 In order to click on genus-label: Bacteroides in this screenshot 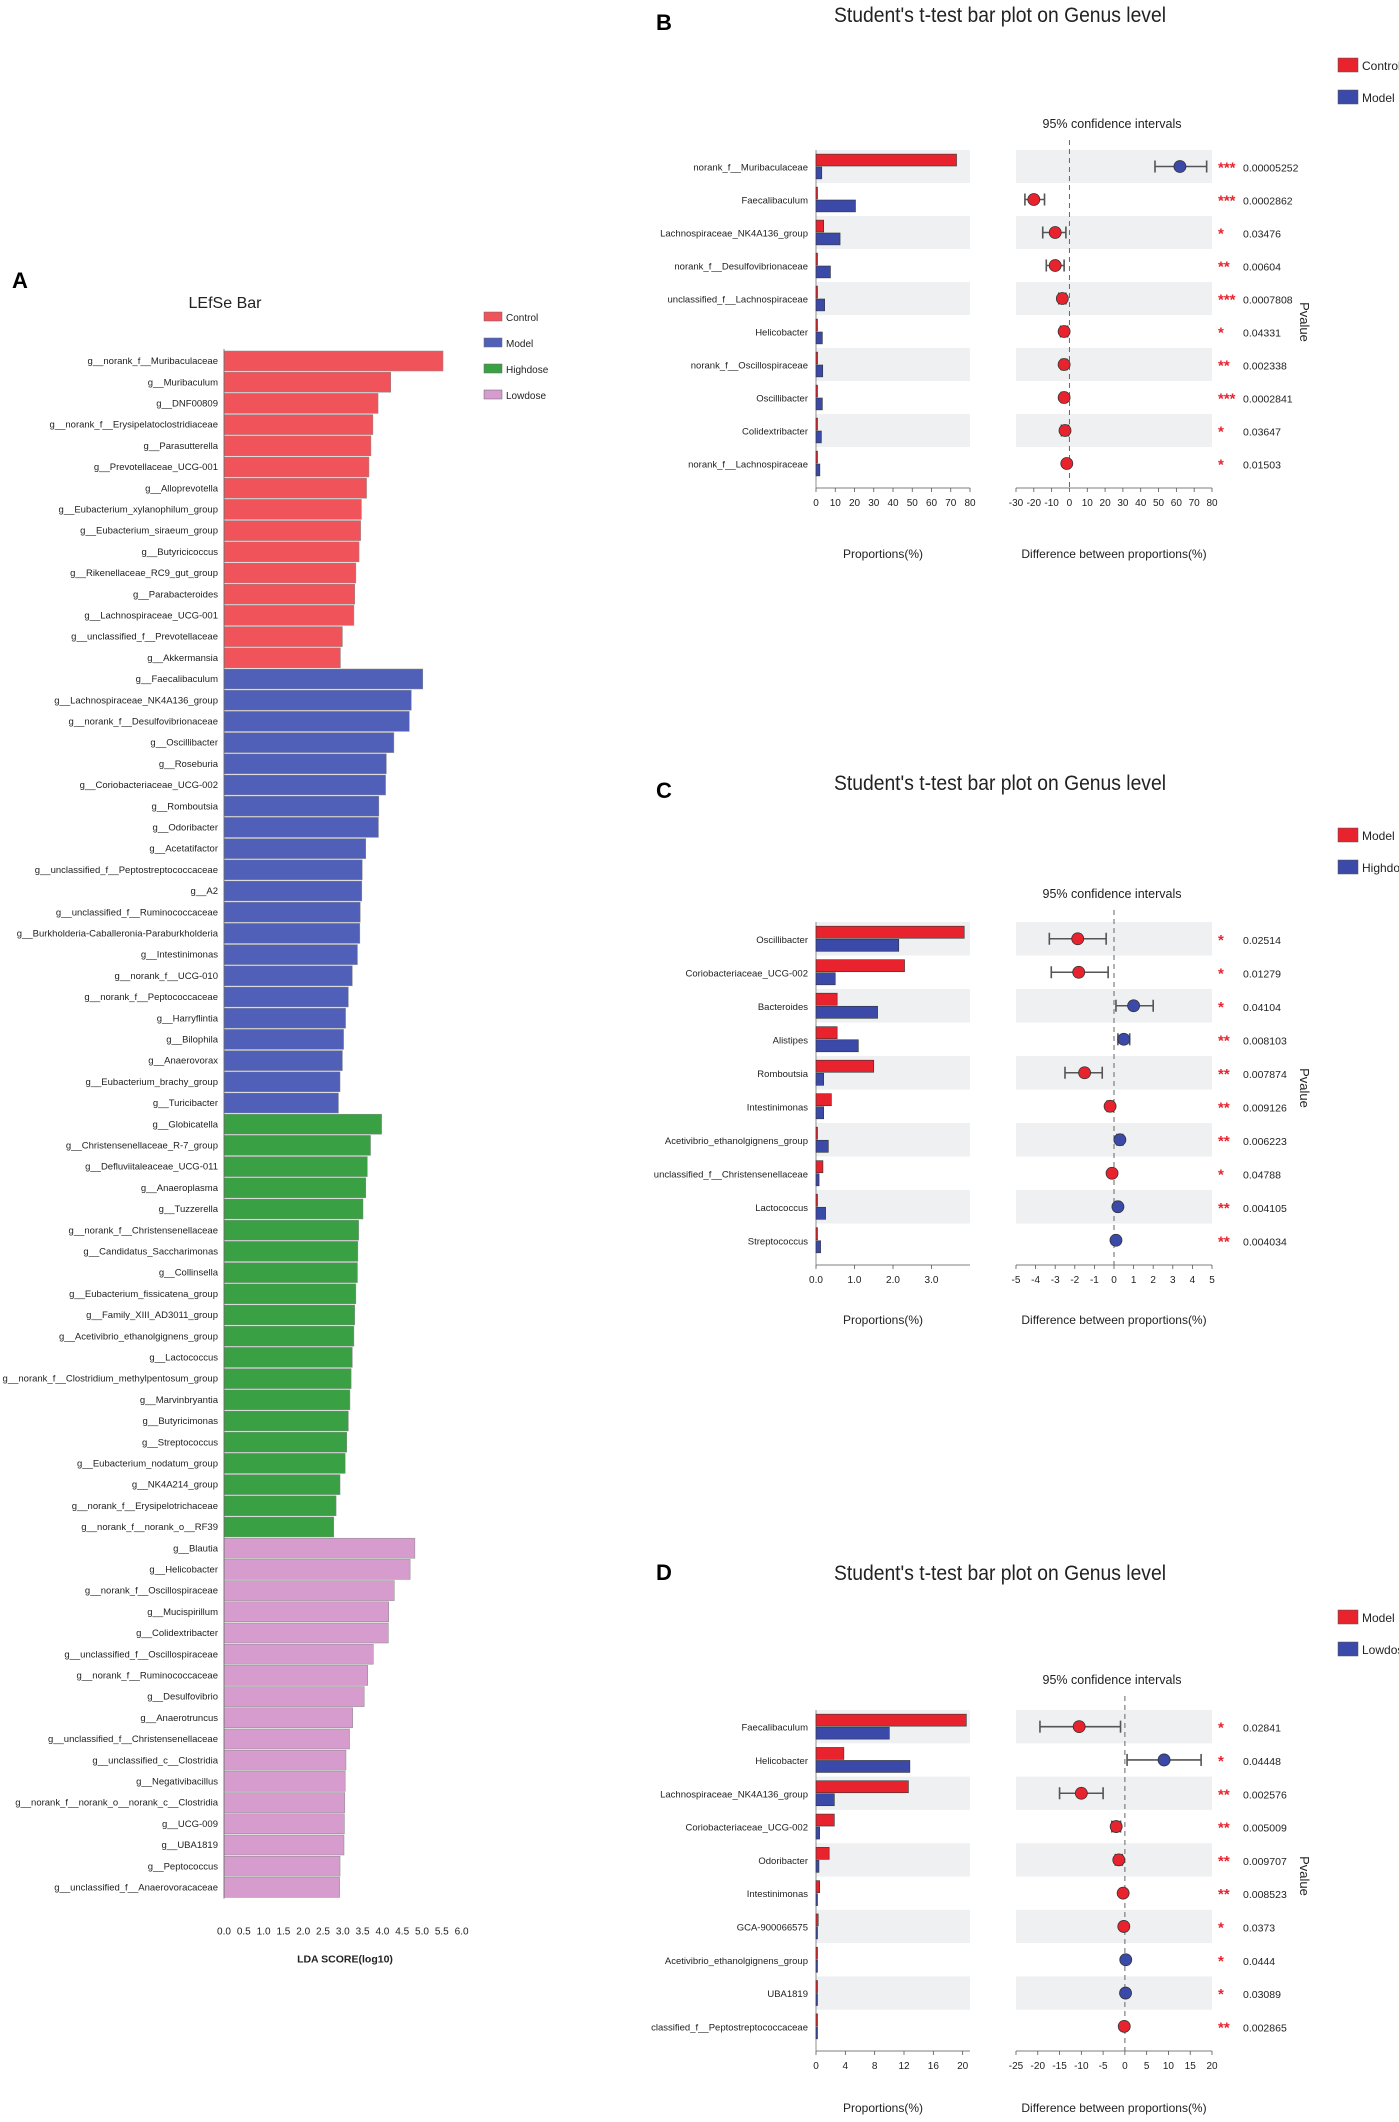, I will do `click(783, 1007)`.